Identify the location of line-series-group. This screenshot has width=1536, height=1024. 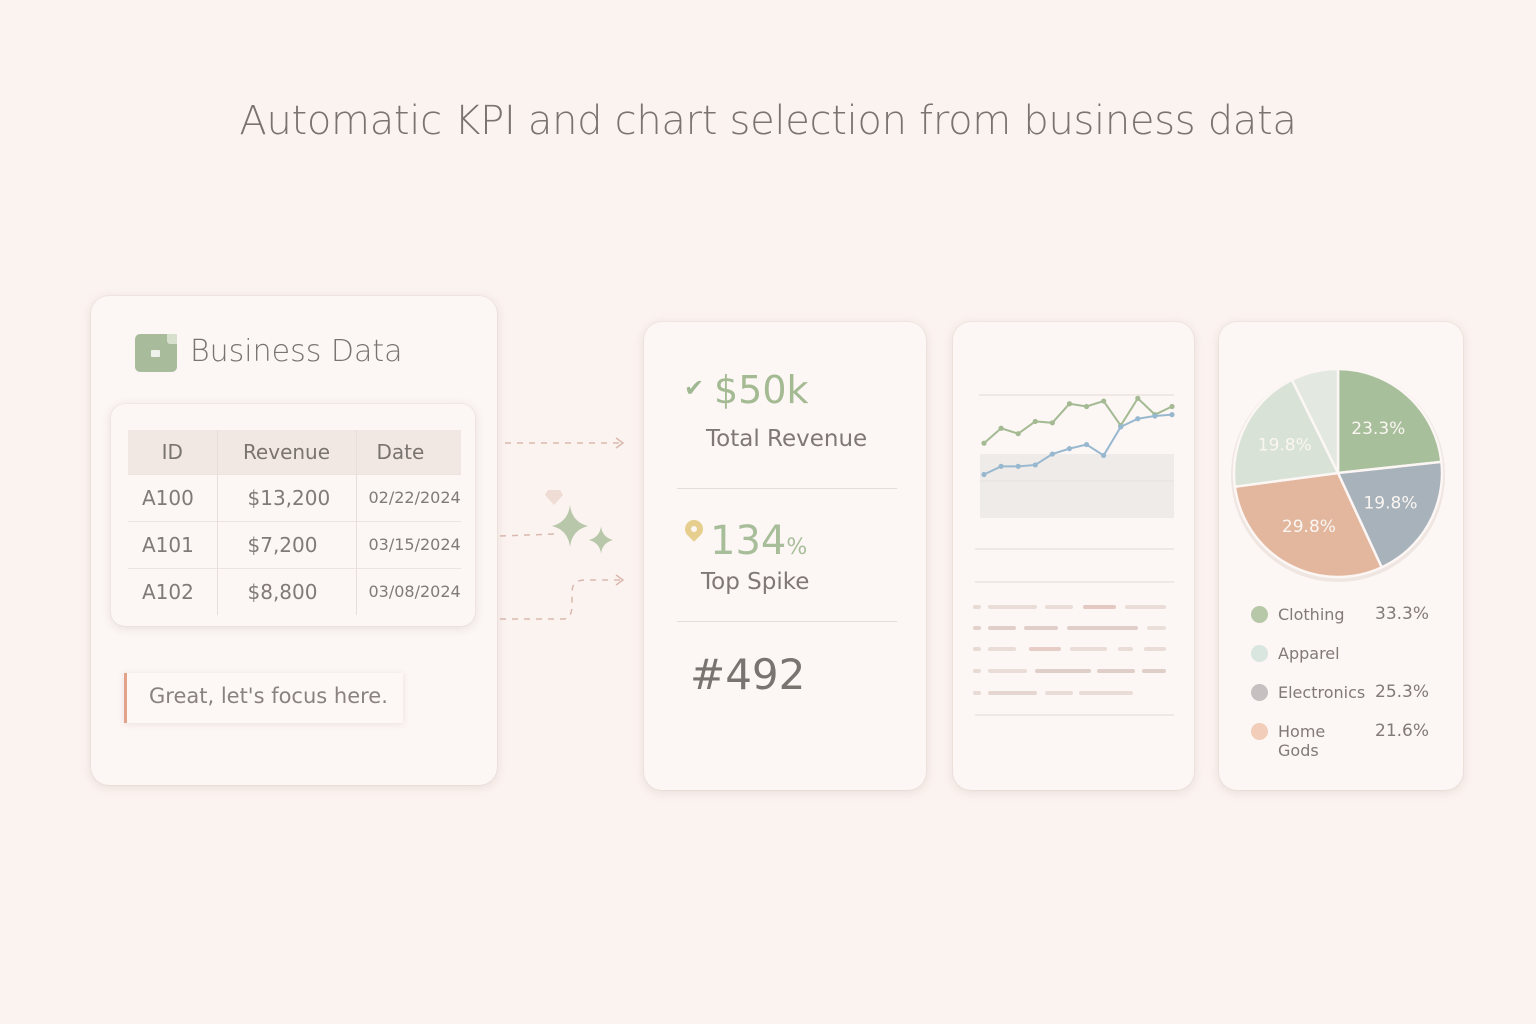
(1078, 436).